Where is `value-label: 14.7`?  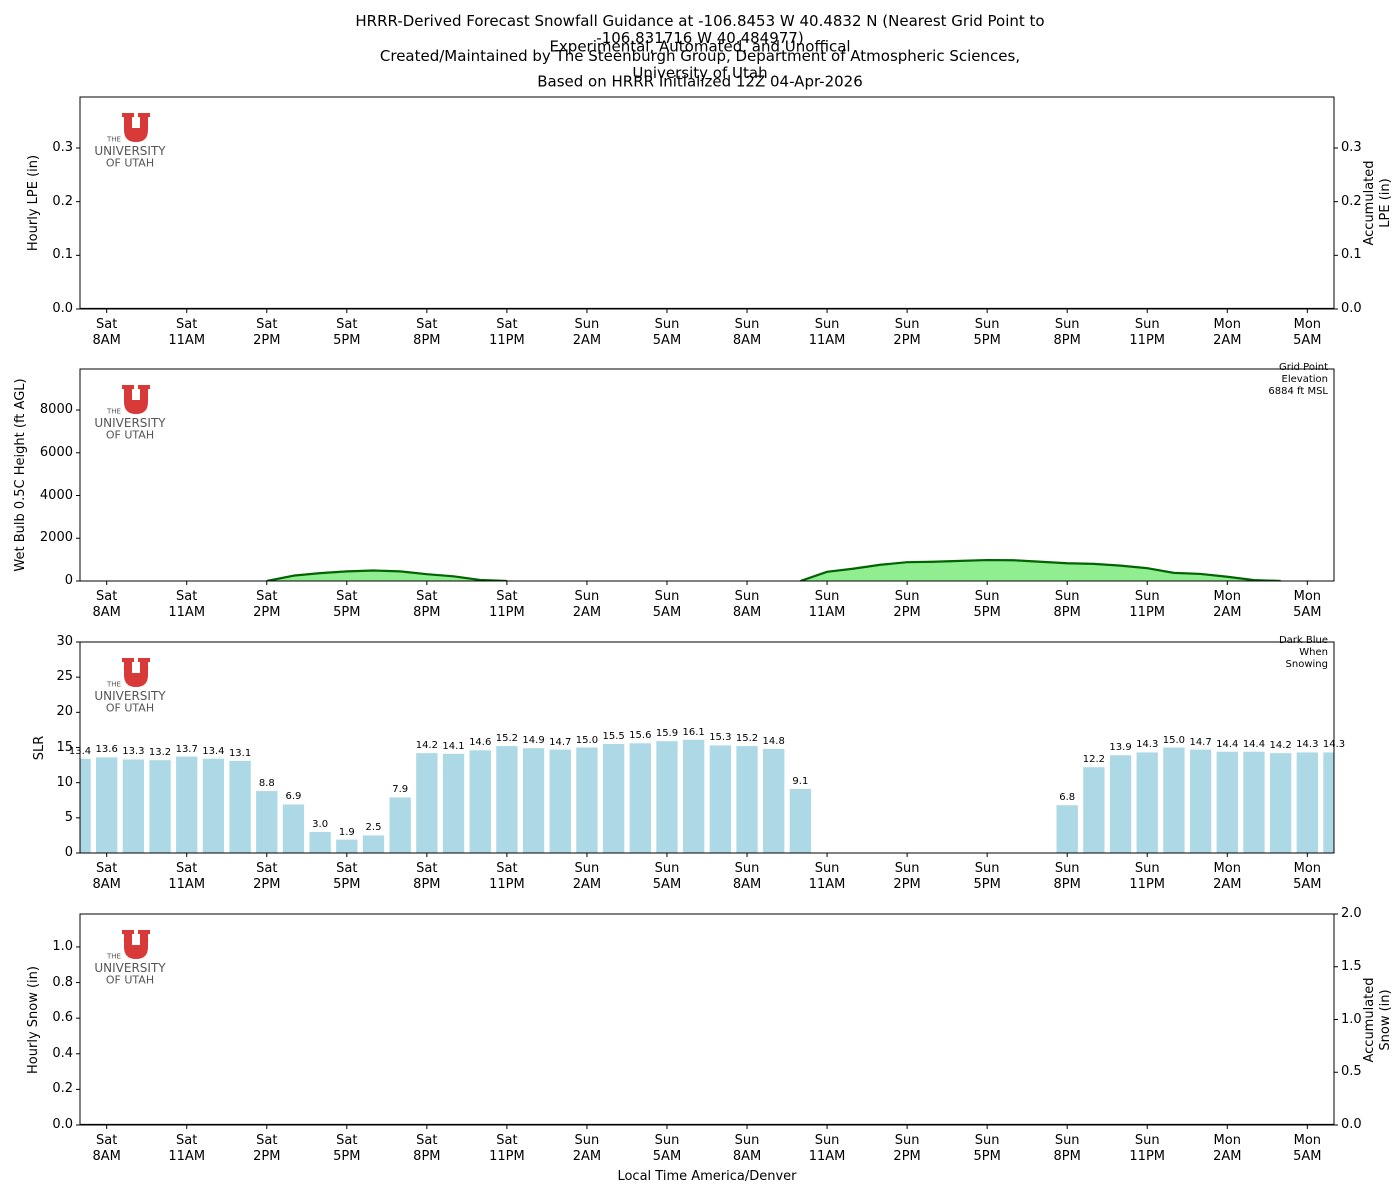 value-label: 14.7 is located at coordinates (1200, 742).